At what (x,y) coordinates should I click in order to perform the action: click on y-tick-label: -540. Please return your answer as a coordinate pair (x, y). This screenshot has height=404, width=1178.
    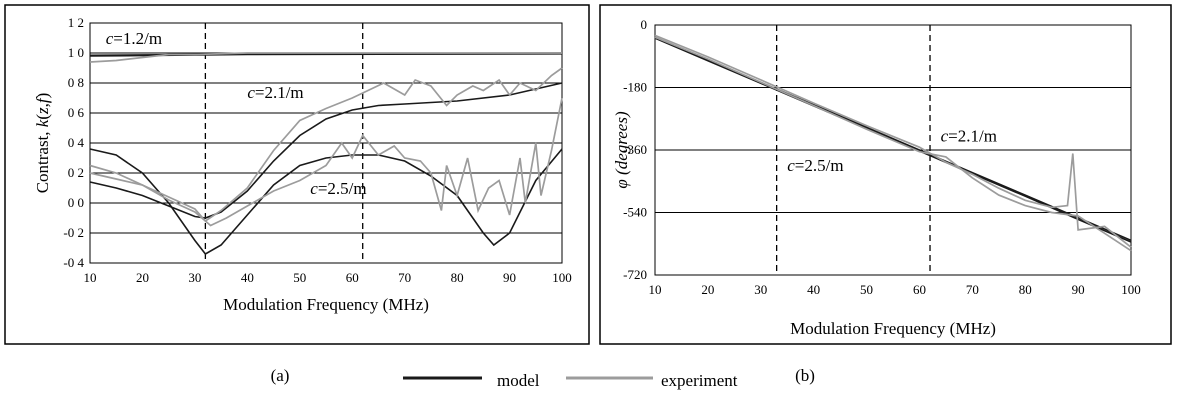
    Looking at the image, I should click on (635, 212).